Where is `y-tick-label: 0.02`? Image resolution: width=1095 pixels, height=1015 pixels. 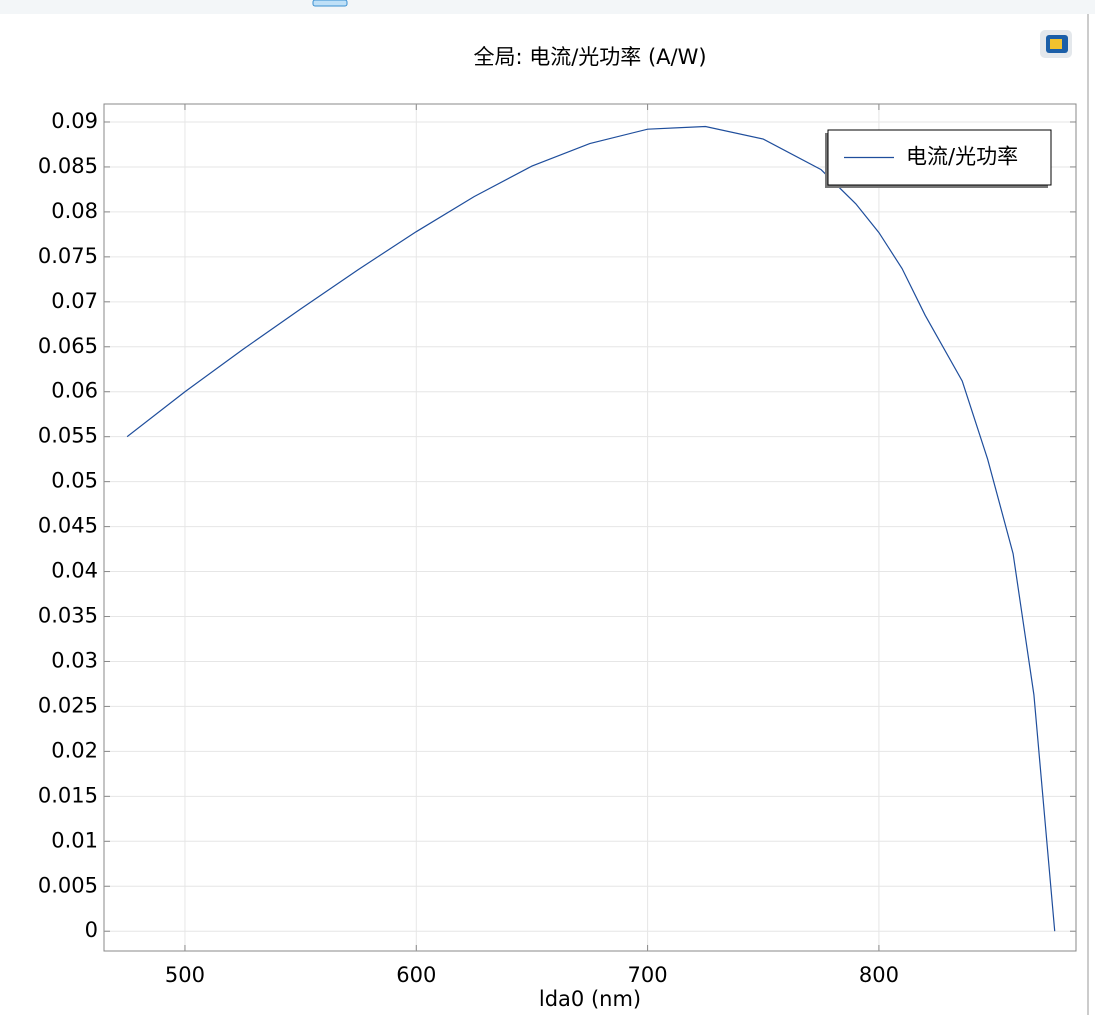
y-tick-label: 0.02 is located at coordinates (74, 750).